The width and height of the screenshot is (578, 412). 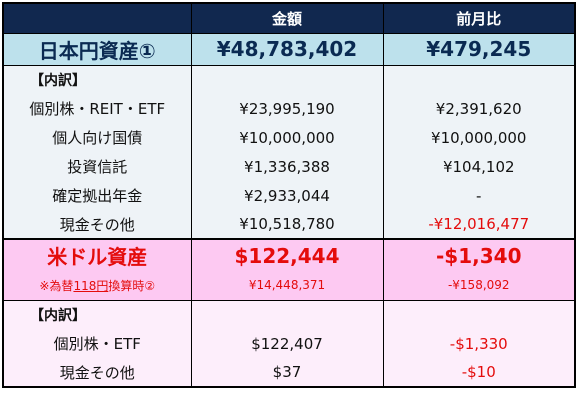 I want to click on jpy-total-change: ¥479,245, so click(x=479, y=49).